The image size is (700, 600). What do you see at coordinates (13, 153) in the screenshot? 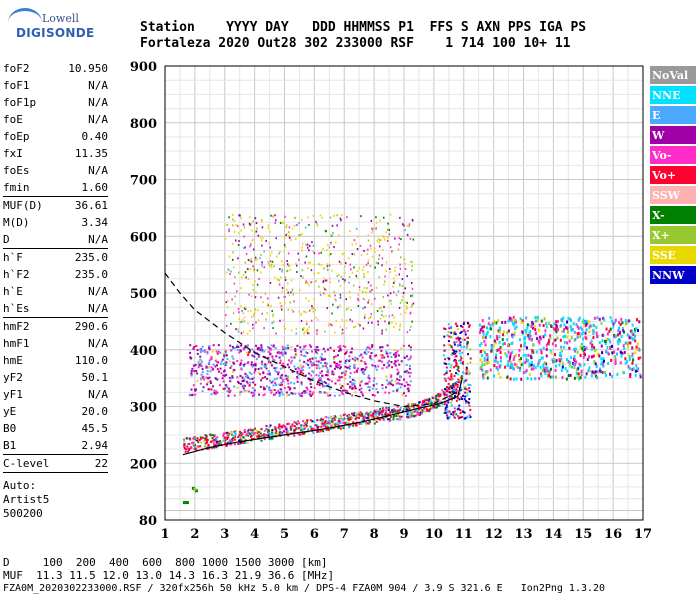
I see `param-name: fxI` at bounding box center [13, 153].